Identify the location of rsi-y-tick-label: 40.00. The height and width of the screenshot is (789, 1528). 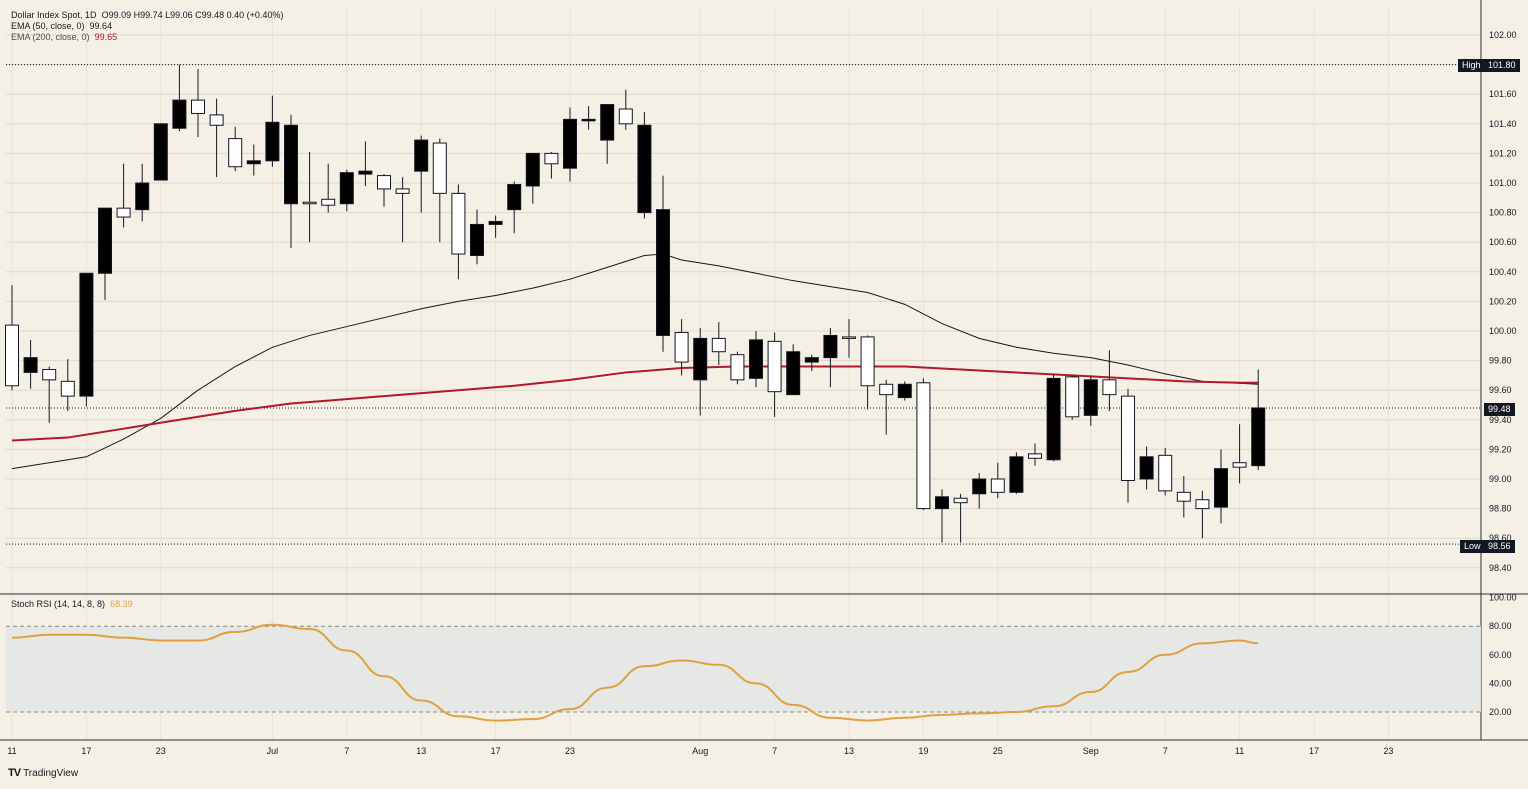
(1500, 683).